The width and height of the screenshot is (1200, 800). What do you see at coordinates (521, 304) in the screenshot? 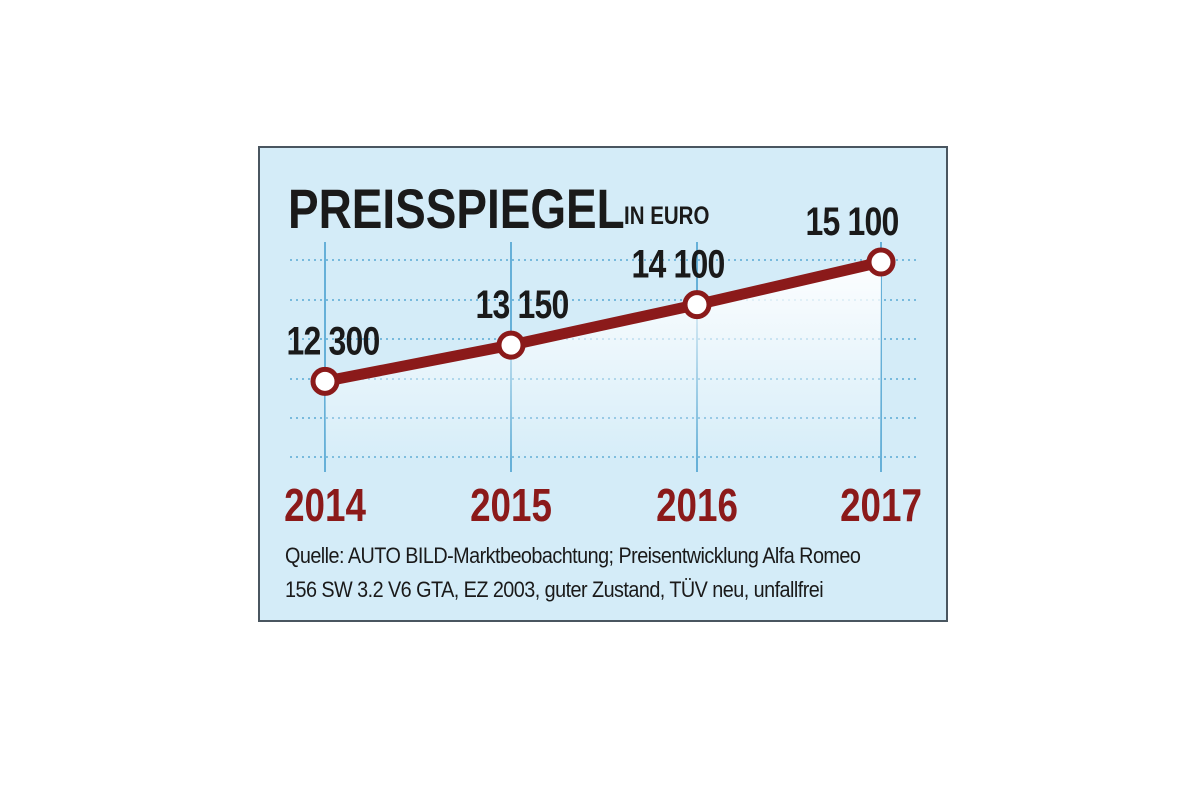
I see `data-label: 13 150` at bounding box center [521, 304].